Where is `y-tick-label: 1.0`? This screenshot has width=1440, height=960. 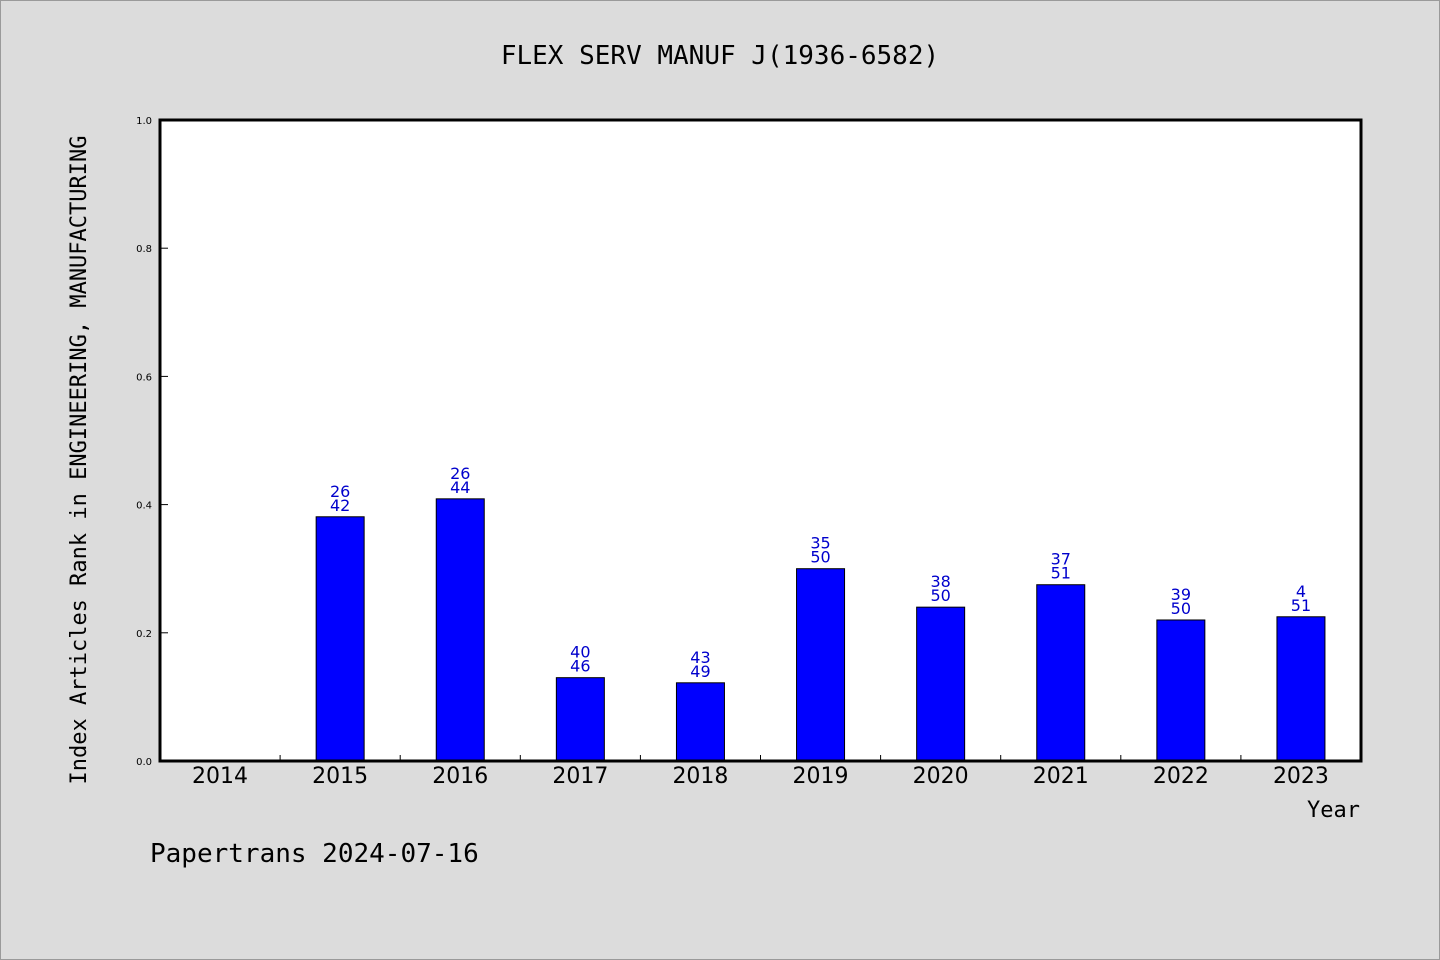 y-tick-label: 1.0 is located at coordinates (144, 121).